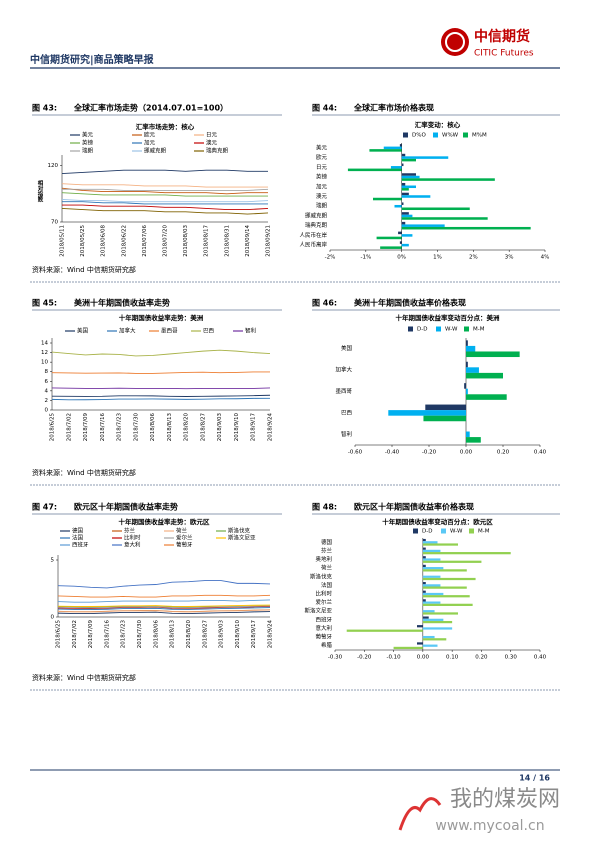 This screenshot has width=595, height=842. Describe the element at coordinates (324, 303) in the screenshot. I see `figure-label: 图 46:` at that location.